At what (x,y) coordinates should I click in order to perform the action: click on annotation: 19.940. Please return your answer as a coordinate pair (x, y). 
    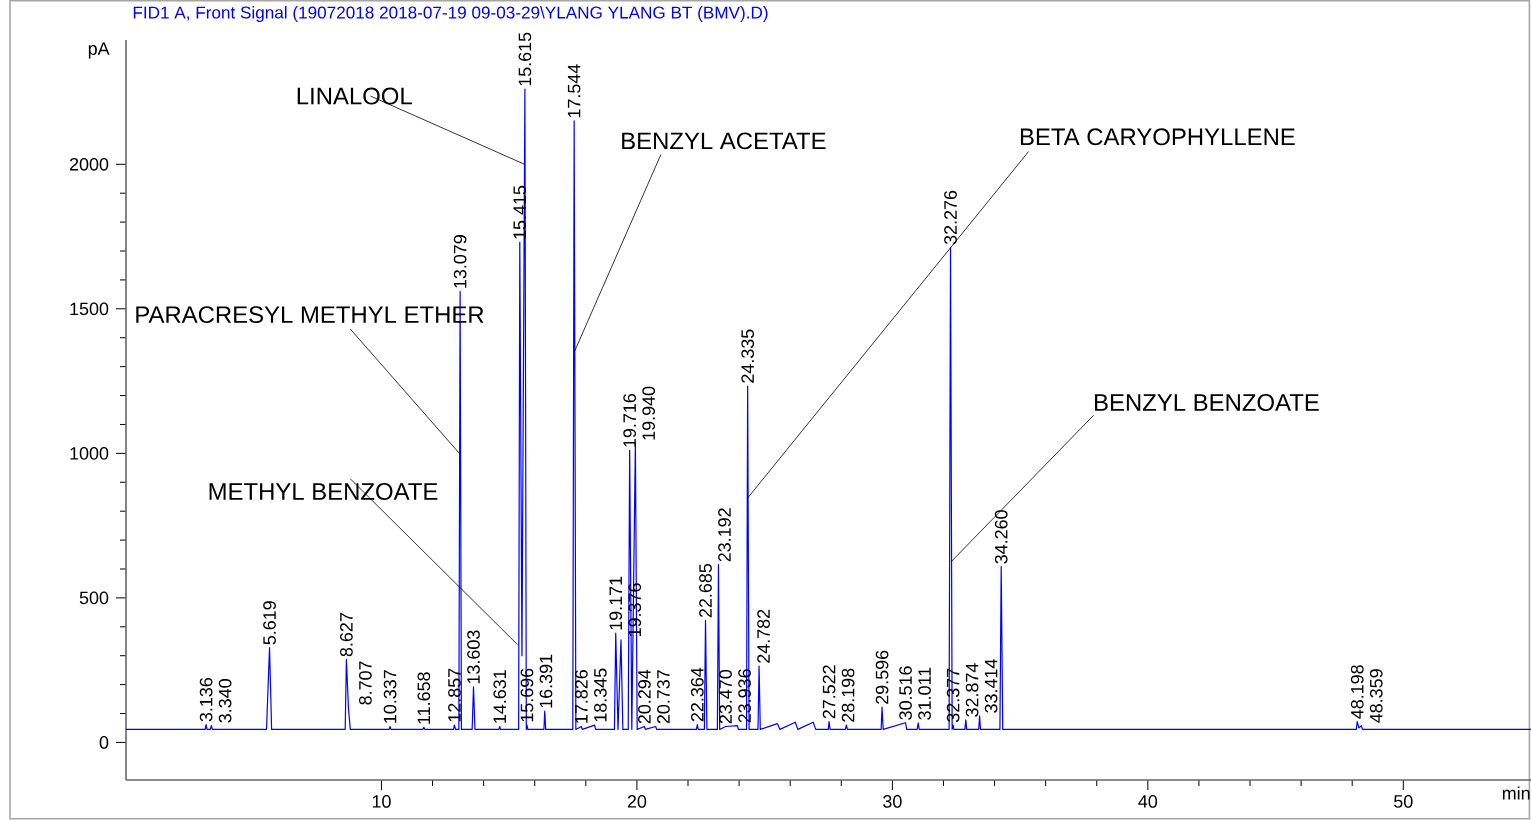
    Looking at the image, I should click on (649, 413).